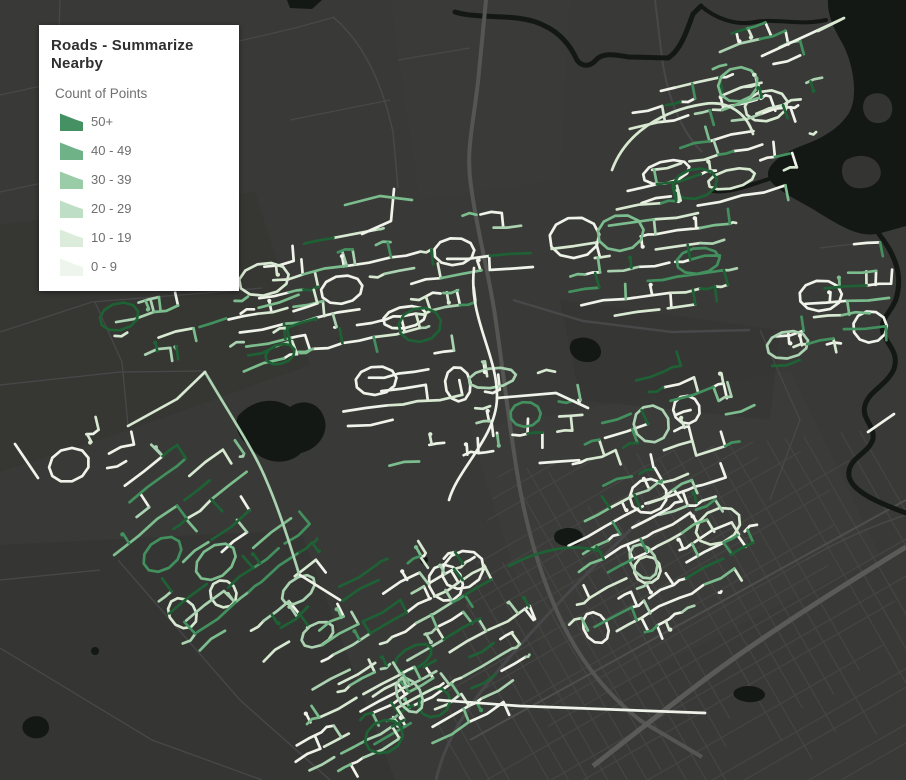 This screenshot has width=906, height=780. What do you see at coordinates (144, 179) in the screenshot?
I see `legend-row: 30 - 39` at bounding box center [144, 179].